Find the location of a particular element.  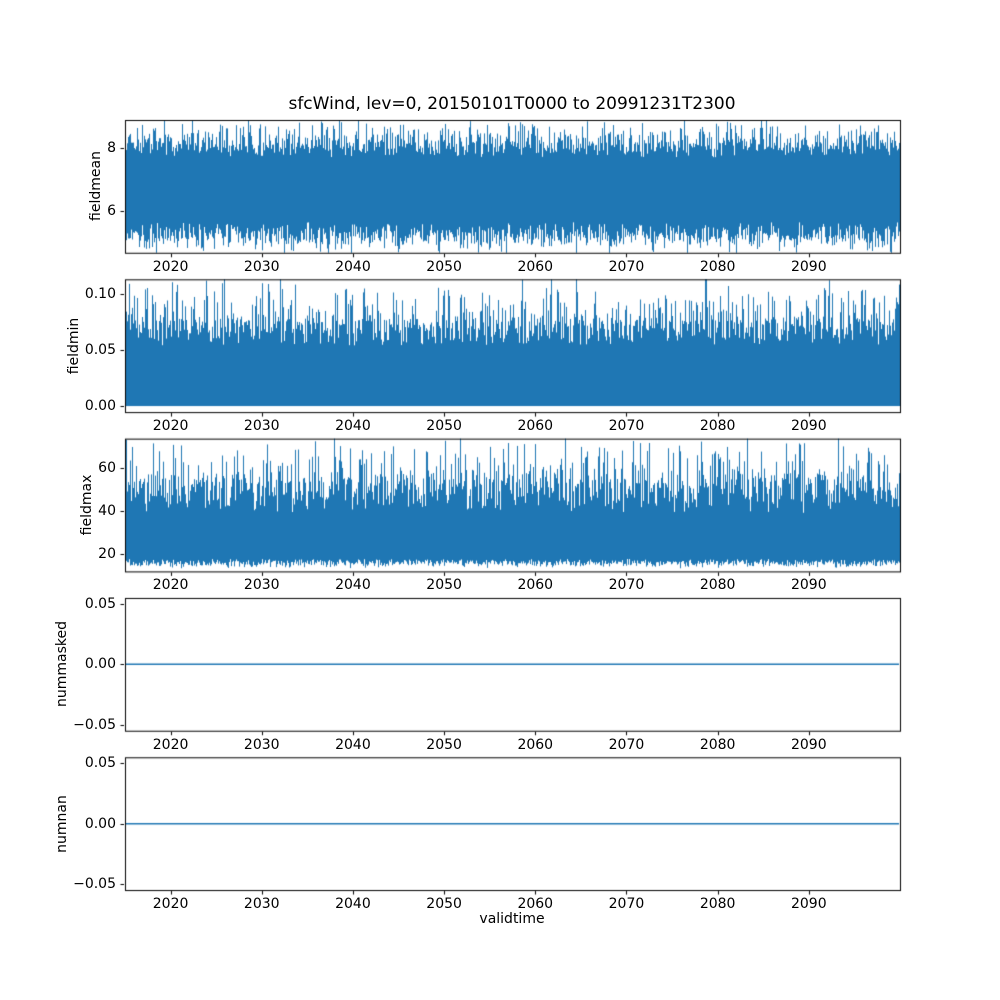

y-tick-label: 0.10 is located at coordinates (100, 294).